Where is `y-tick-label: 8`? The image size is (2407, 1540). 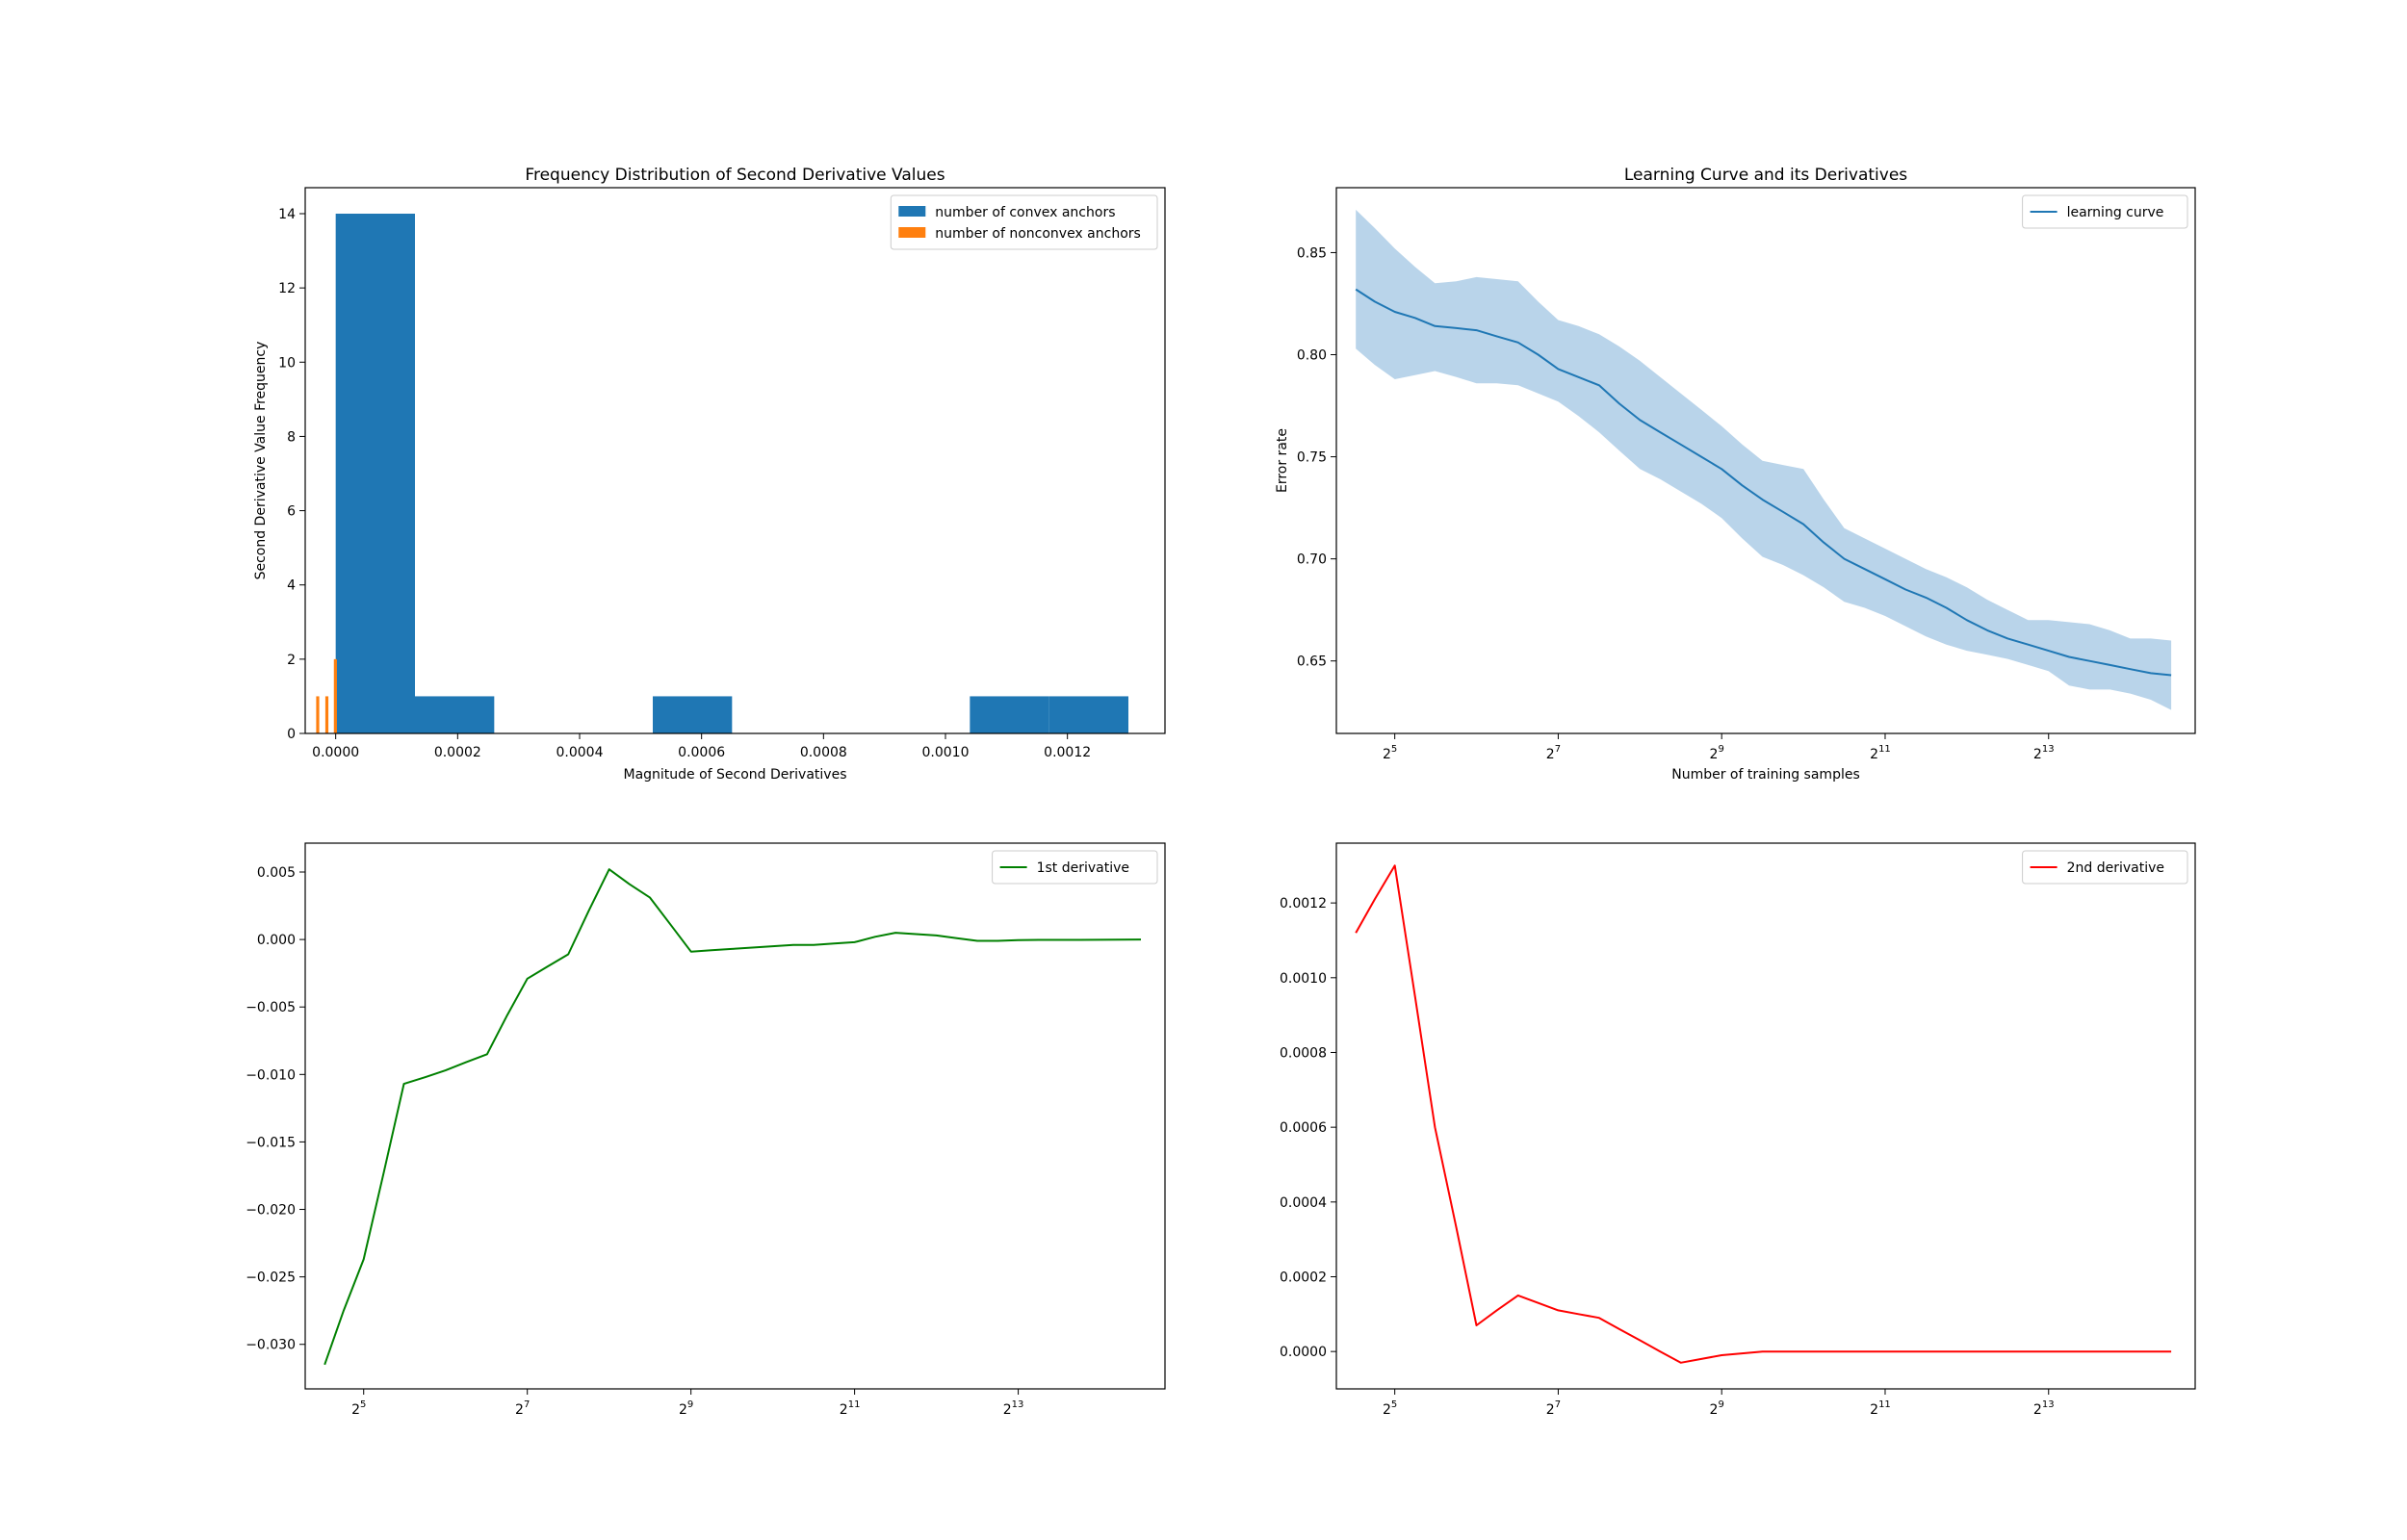
y-tick-label: 8 is located at coordinates (291, 437).